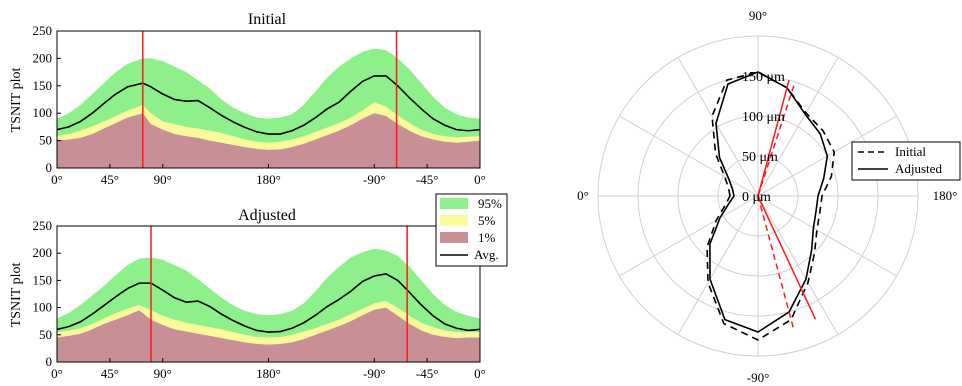  I want to click on angle-label-right: 180°, so click(945, 195).